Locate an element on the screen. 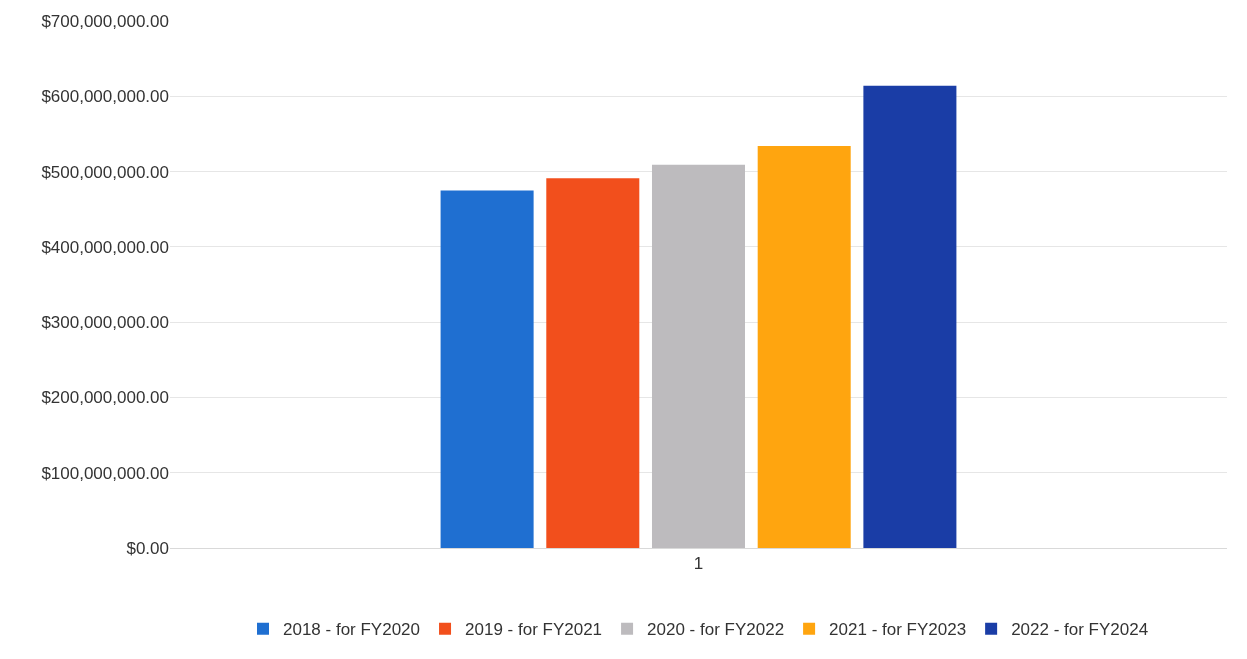  y-tick-label: $500,000,000.00 is located at coordinates (105, 172).